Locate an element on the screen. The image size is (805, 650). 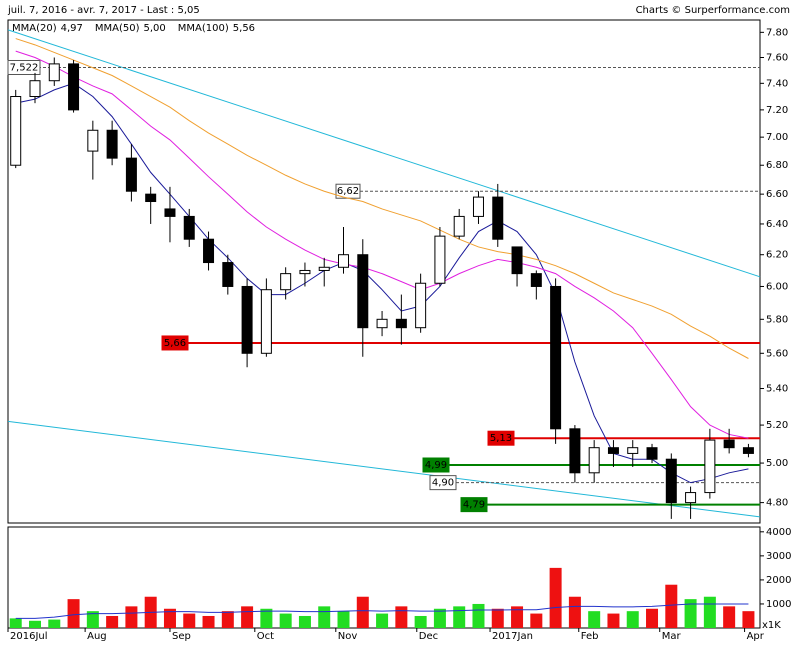
y-tick-label: 7.00 is located at coordinates (777, 137).